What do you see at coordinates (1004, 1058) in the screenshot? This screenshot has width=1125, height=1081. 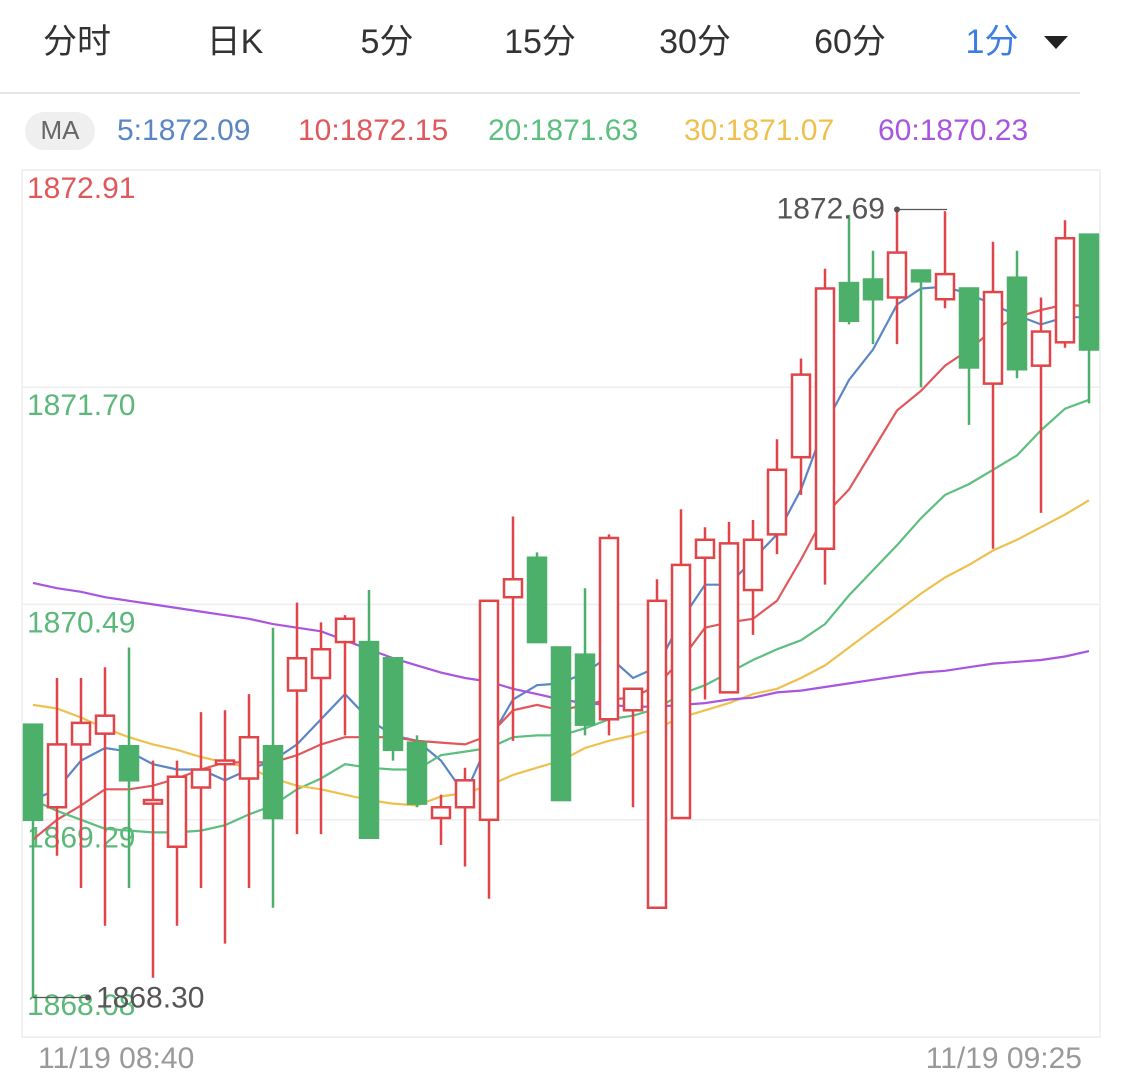 I see `x-tick-label: 11/19 09:25` at bounding box center [1004, 1058].